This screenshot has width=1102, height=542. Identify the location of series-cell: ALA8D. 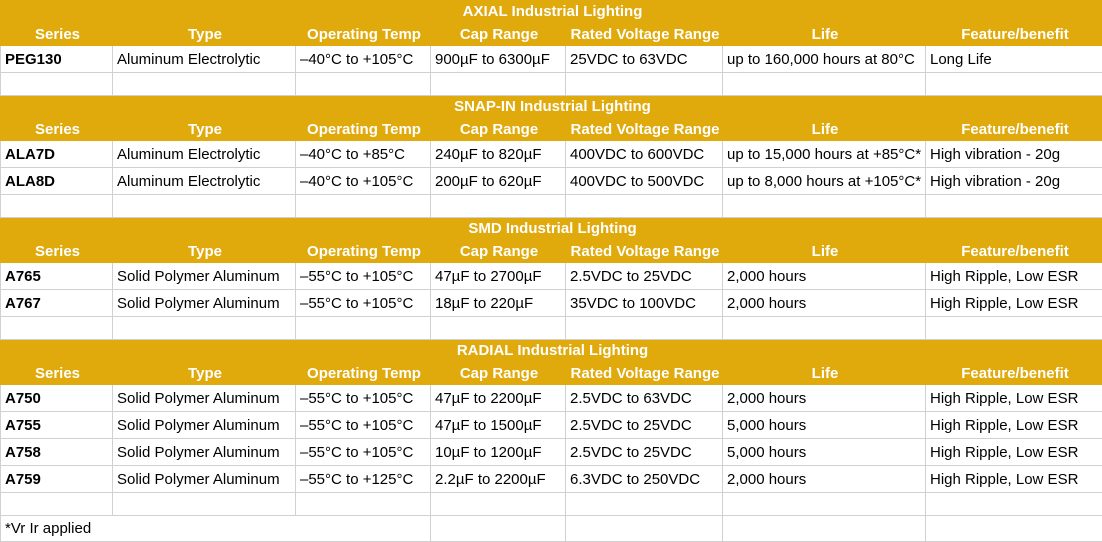
(57, 181).